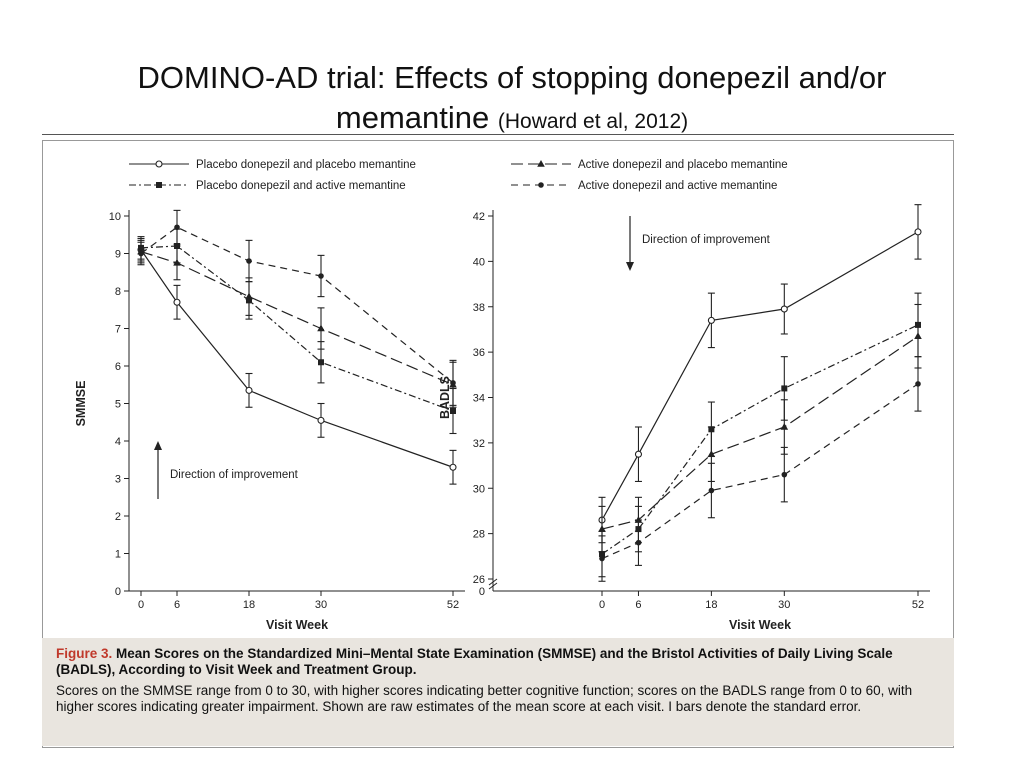  Describe the element at coordinates (118, 367) in the screenshot. I see `y-tick-label: 6` at that location.